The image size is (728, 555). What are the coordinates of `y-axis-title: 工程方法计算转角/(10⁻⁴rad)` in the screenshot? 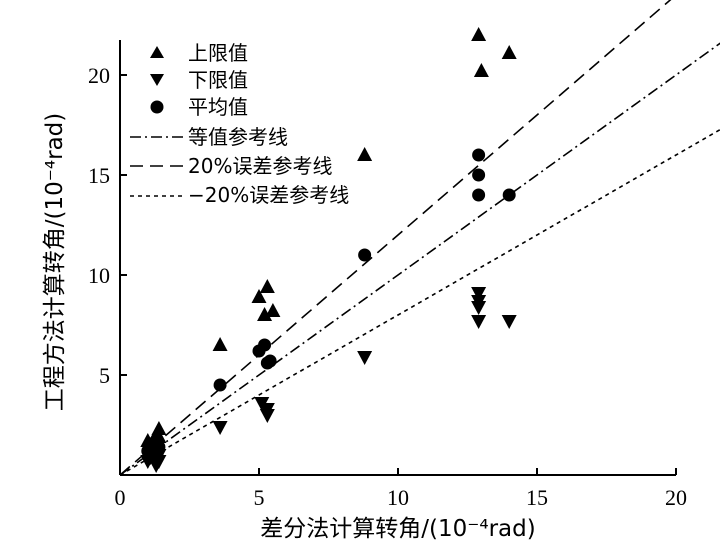 It's located at (55, 262).